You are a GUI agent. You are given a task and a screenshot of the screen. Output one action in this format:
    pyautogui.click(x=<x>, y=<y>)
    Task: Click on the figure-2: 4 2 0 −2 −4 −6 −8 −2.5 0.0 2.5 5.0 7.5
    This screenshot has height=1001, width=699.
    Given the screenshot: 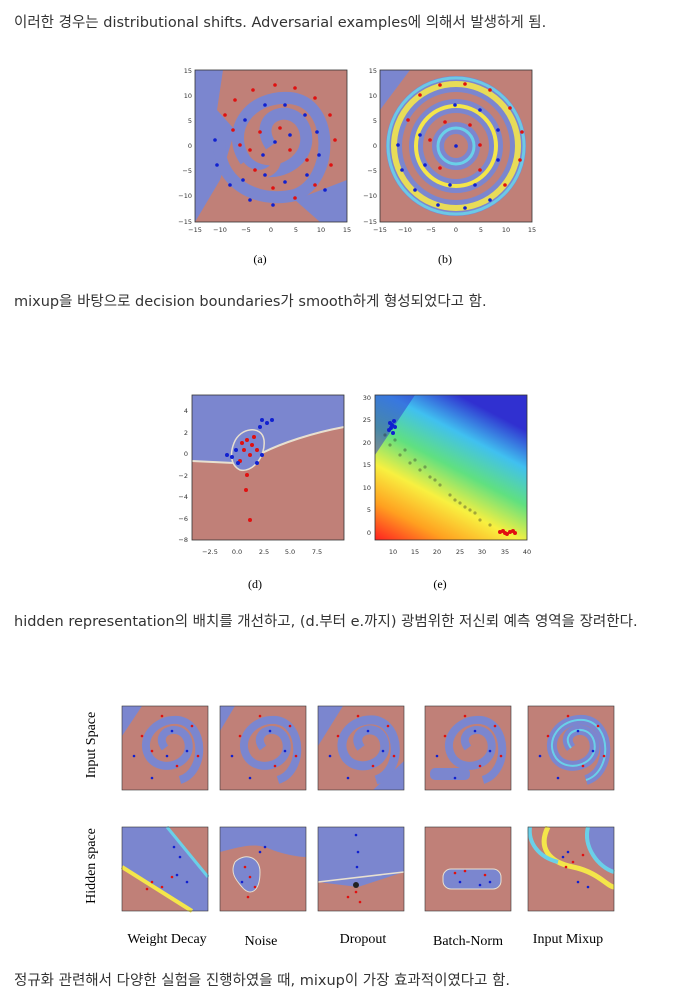 What is the action you would take?
    pyautogui.click(x=350, y=475)
    